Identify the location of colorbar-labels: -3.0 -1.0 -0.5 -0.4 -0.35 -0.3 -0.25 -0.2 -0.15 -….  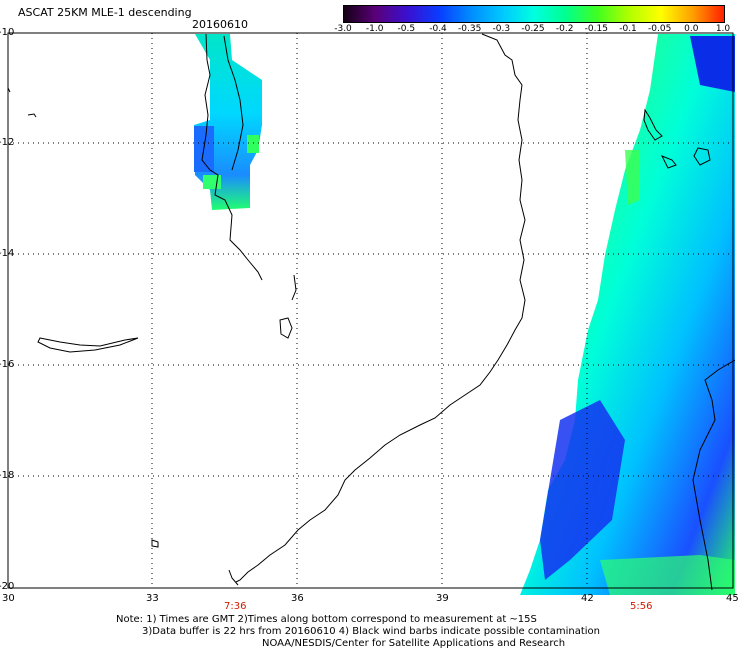
(530, 30).